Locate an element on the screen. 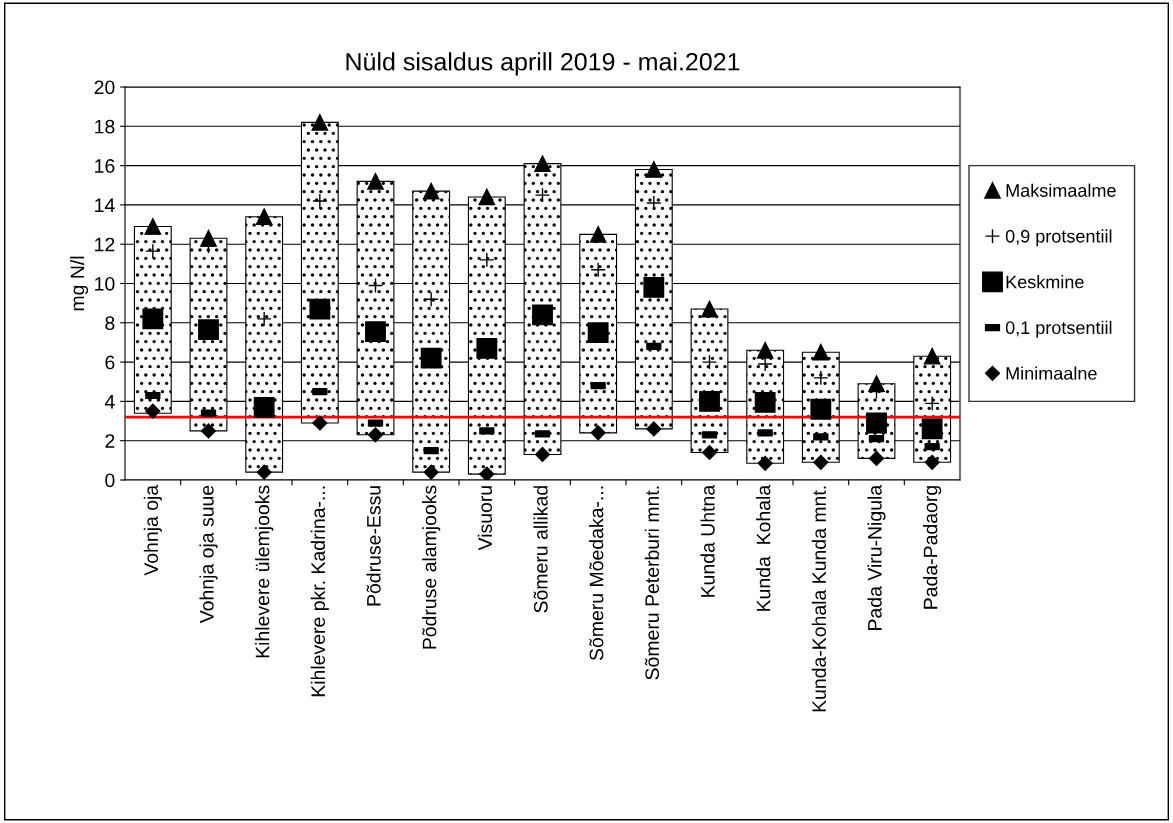 Image resolution: width=1173 pixels, height=823 pixels. legend-label: Minimaalne is located at coordinates (1051, 373).